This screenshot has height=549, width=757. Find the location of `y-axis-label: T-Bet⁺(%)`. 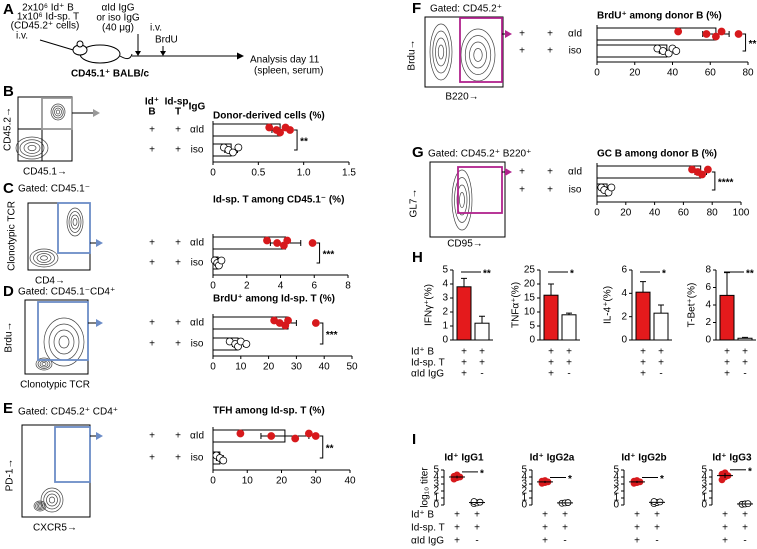

y-axis-label: T-Bet⁺(%) is located at coordinates (692, 305).